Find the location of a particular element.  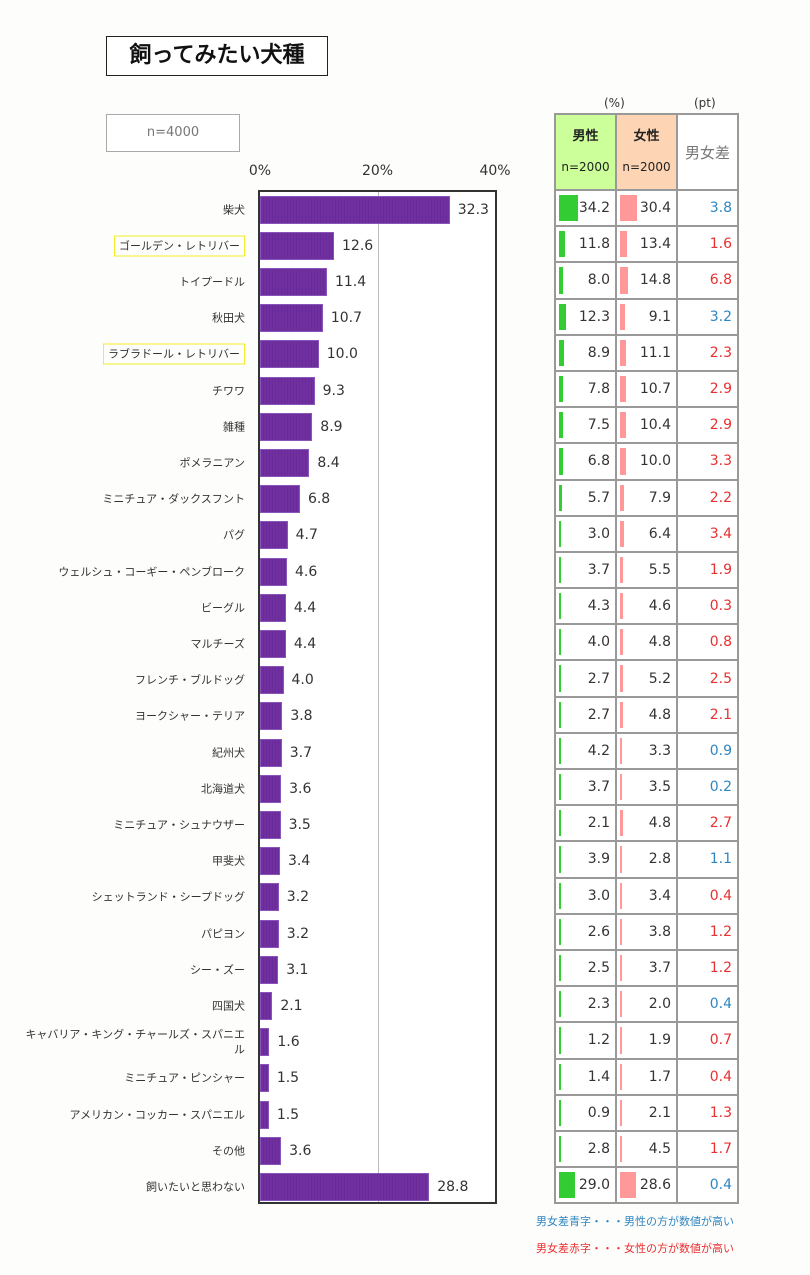

category-label: ミニチュア・ダックスフント is located at coordinates (173, 499).